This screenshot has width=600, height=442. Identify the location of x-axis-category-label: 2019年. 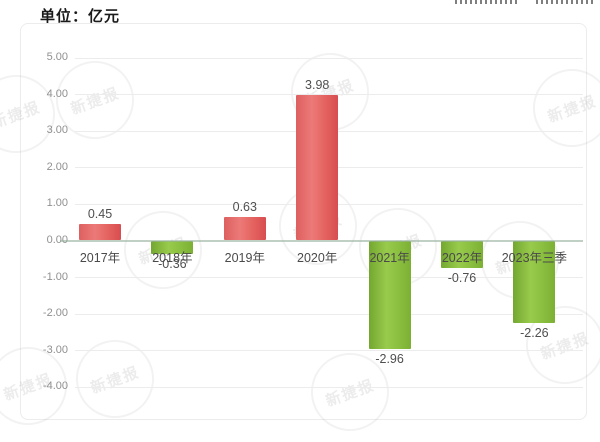
(244, 257).